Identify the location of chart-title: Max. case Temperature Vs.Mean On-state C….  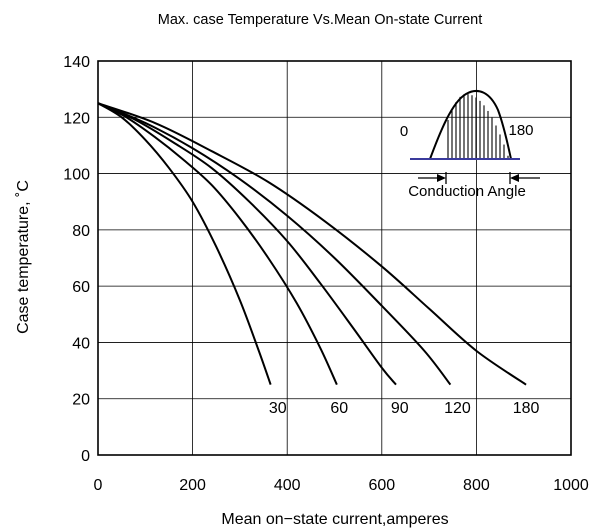
(320, 20).